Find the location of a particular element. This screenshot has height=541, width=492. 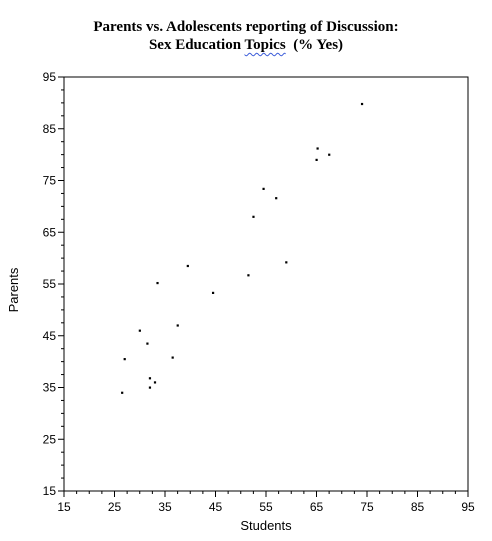

y-tick-label: 65 is located at coordinates (50, 232).